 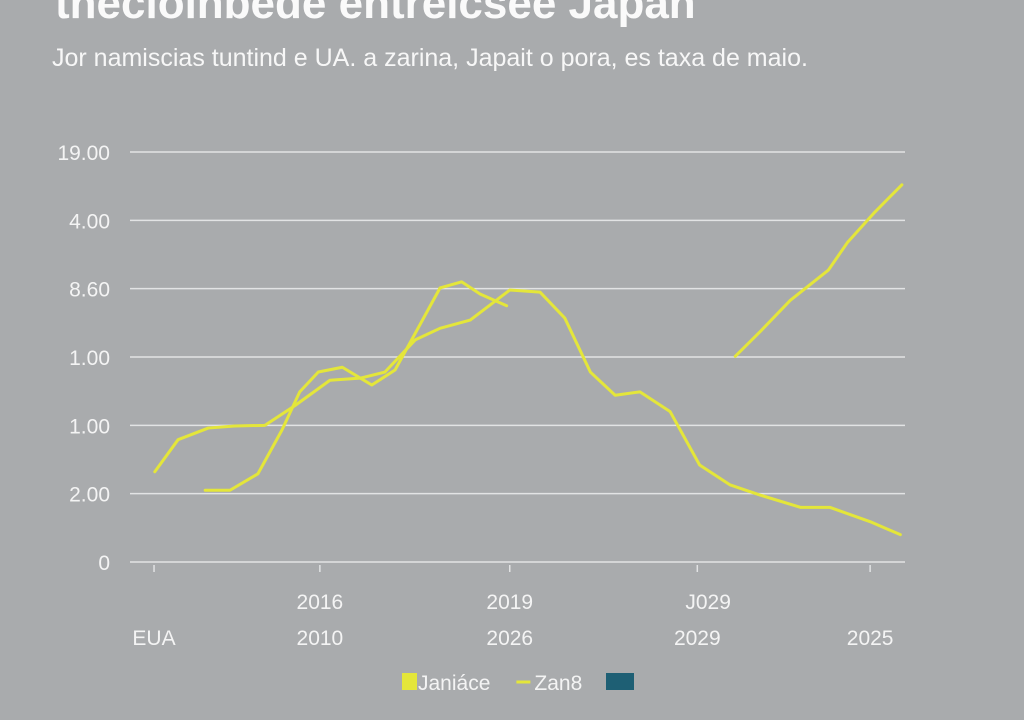 What do you see at coordinates (454, 683) in the screenshot?
I see `legend-label: Janiáce` at bounding box center [454, 683].